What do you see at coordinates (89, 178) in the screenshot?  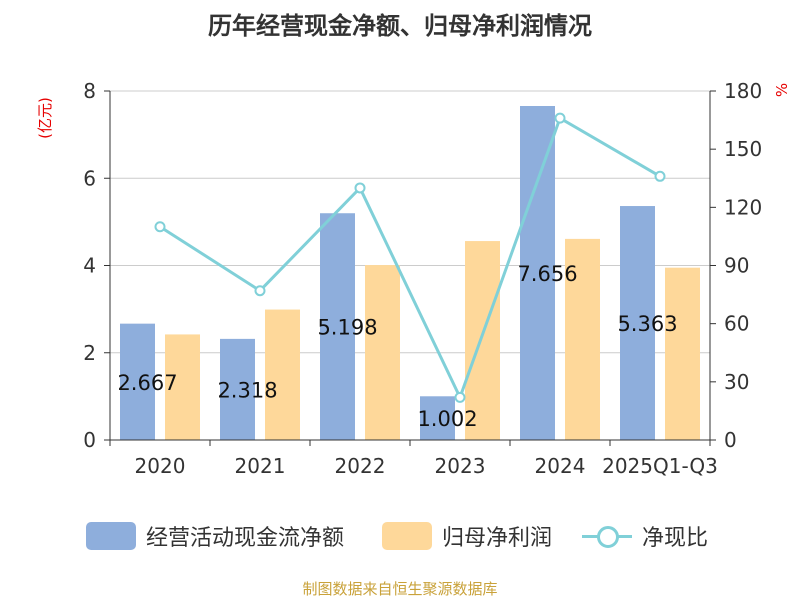 I see `y-left-tick-label: 6` at bounding box center [89, 178].